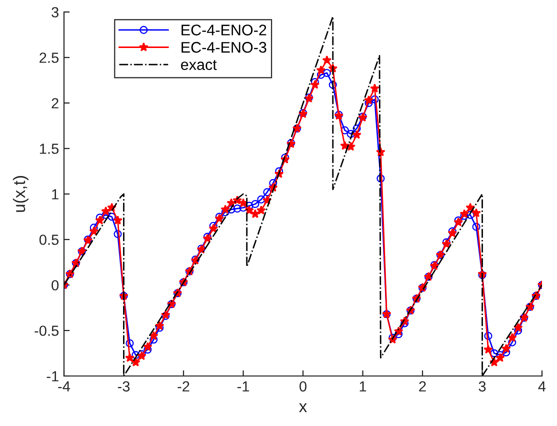  What do you see at coordinates (224, 30) in the screenshot?
I see `legend-label: EC-4-ENO-2` at bounding box center [224, 30].